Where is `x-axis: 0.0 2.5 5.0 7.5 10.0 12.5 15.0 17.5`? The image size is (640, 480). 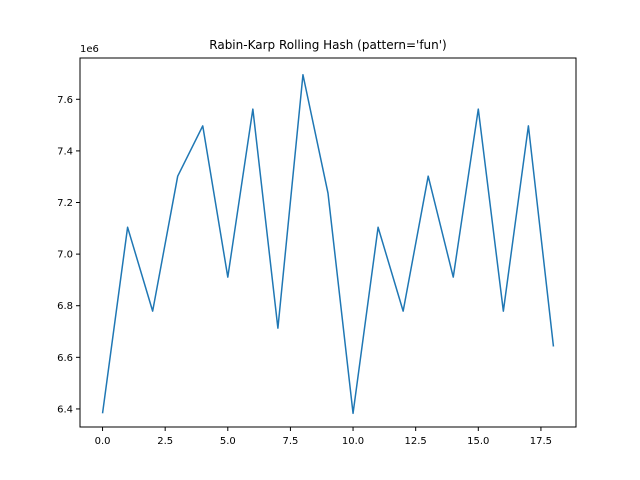 x-axis: 0.0 2.5 5.0 7.5 10.0 12.5 15.0 17.5 is located at coordinates (323, 437).